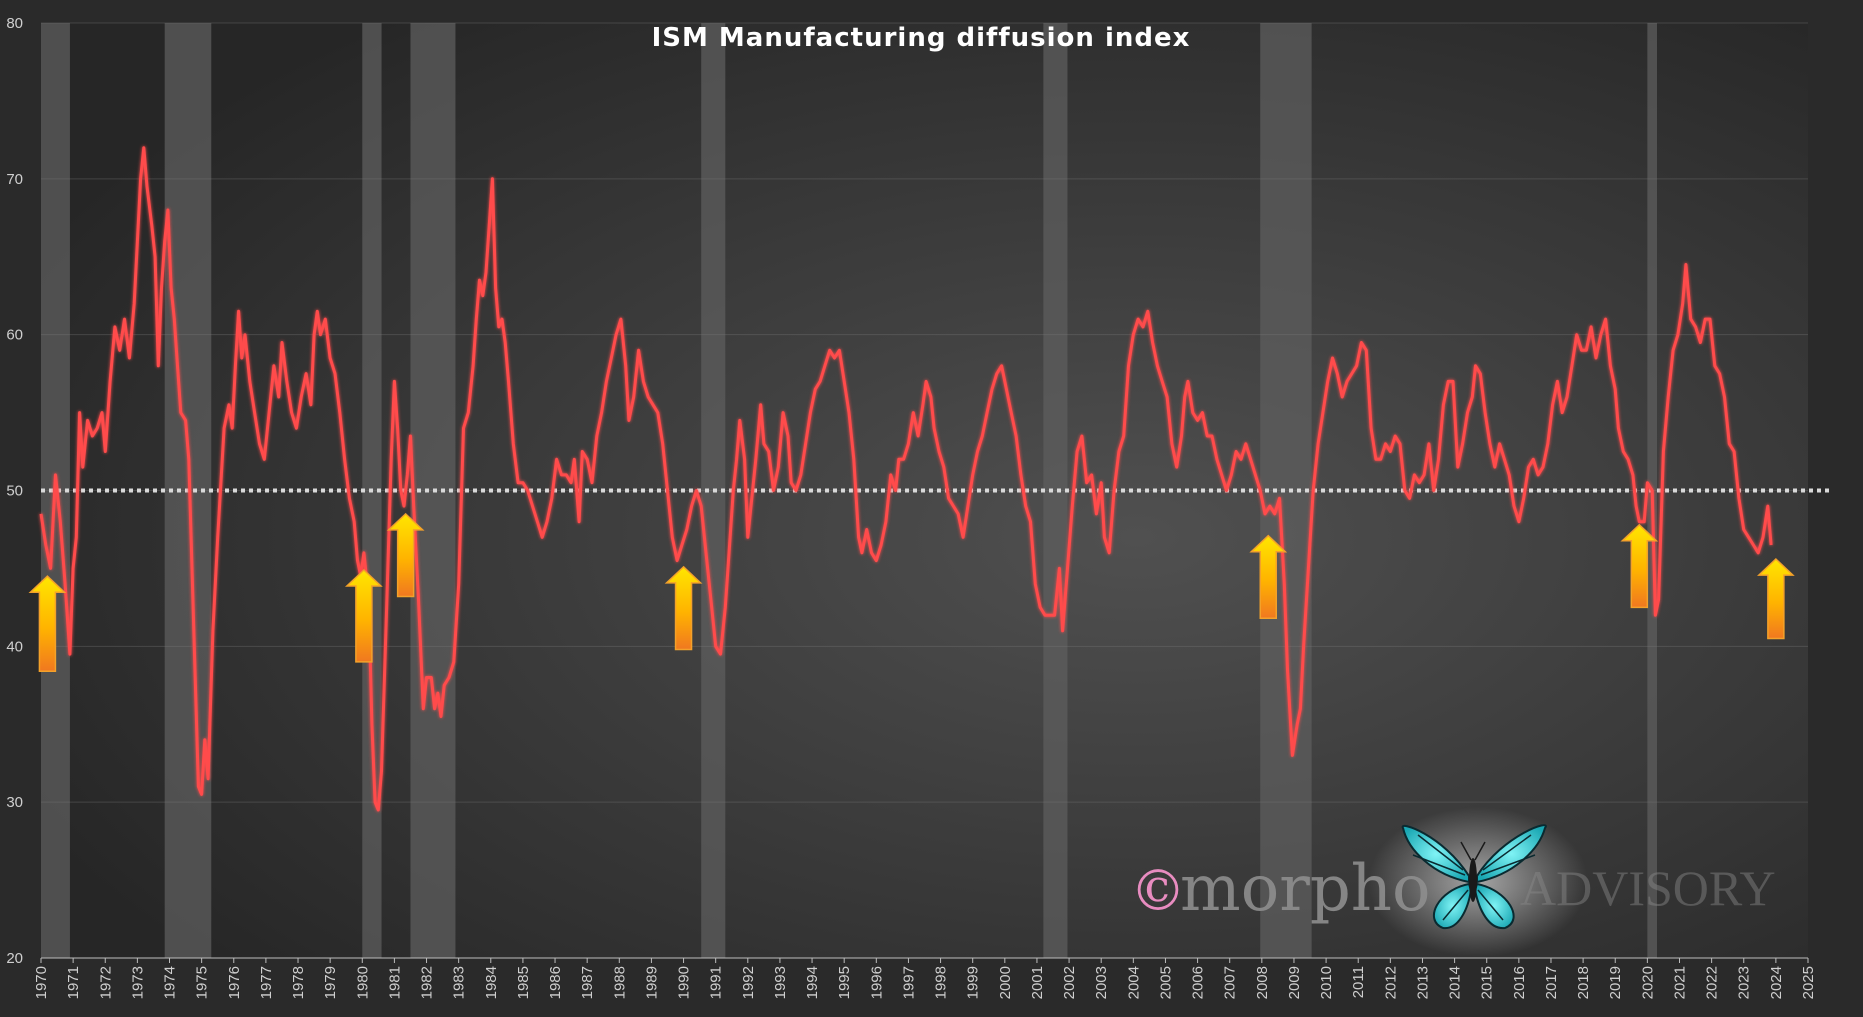 Image resolution: width=1863 pixels, height=1017 pixels. What do you see at coordinates (234, 982) in the screenshot?
I see `x-tick-label: 1976` at bounding box center [234, 982].